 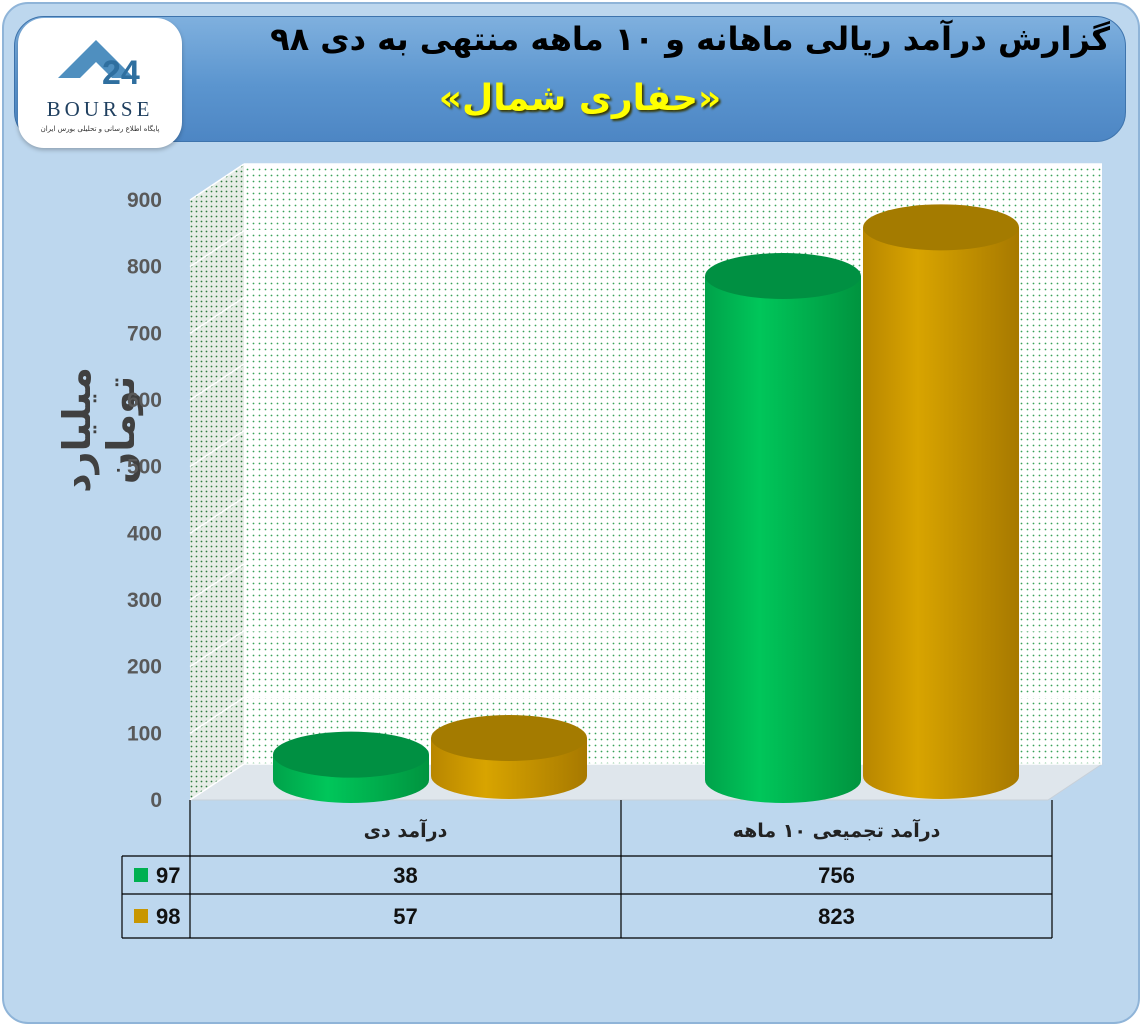 I want to click on y-tick-label: 200, so click(x=144, y=667).